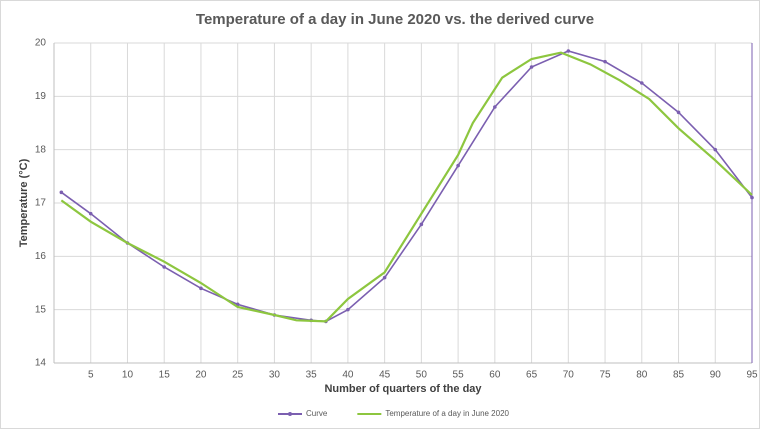 The width and height of the screenshot is (760, 429). What do you see at coordinates (532, 375) in the screenshot?
I see `x-tick-label: 65` at bounding box center [532, 375].